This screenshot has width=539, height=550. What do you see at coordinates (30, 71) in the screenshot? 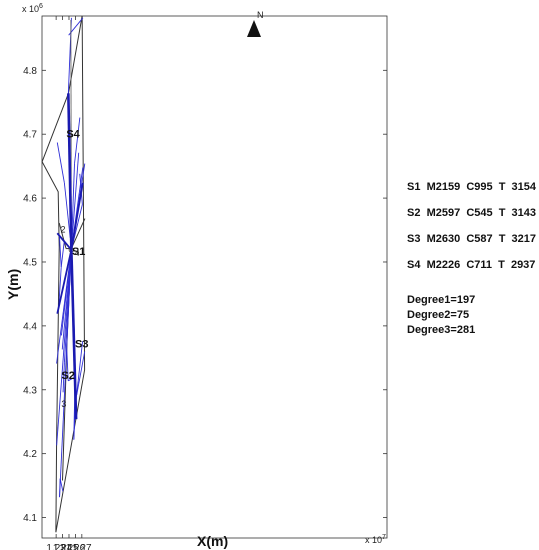
I see `y-tick-label: 4.8` at bounding box center [30, 71].